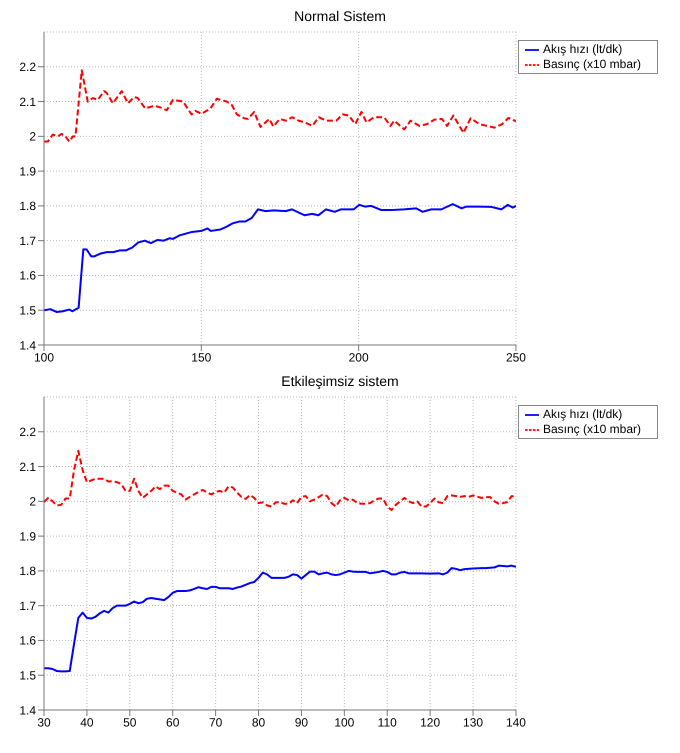 The image size is (680, 753). What do you see at coordinates (358, 357) in the screenshot?
I see `x-tick-label: 200` at bounding box center [358, 357].